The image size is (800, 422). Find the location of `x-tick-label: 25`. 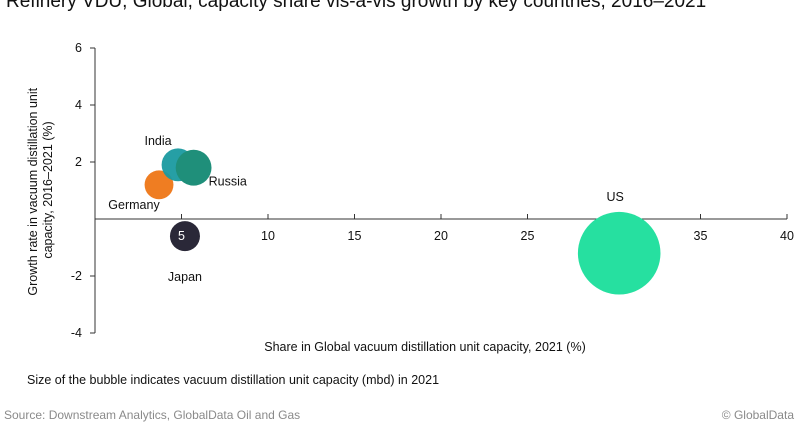

x-tick-label: 25 is located at coordinates (528, 236).